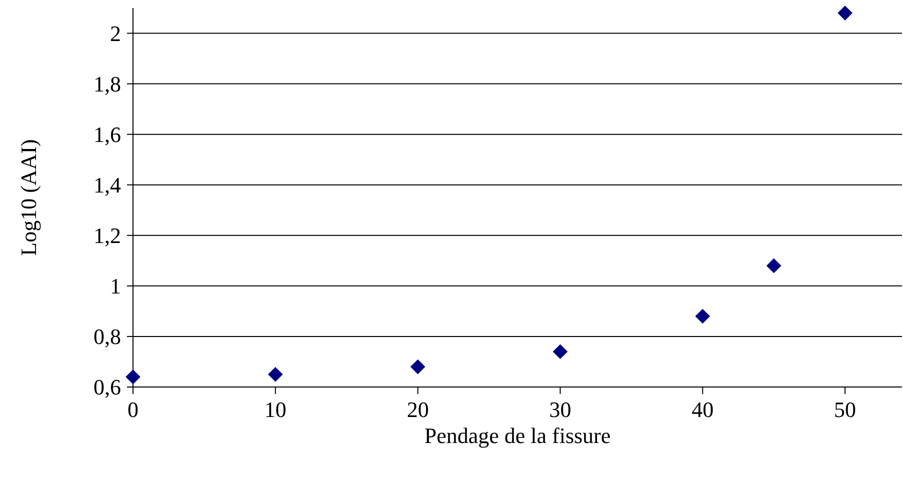  I want to click on x-tick-label: 20, so click(417, 409).